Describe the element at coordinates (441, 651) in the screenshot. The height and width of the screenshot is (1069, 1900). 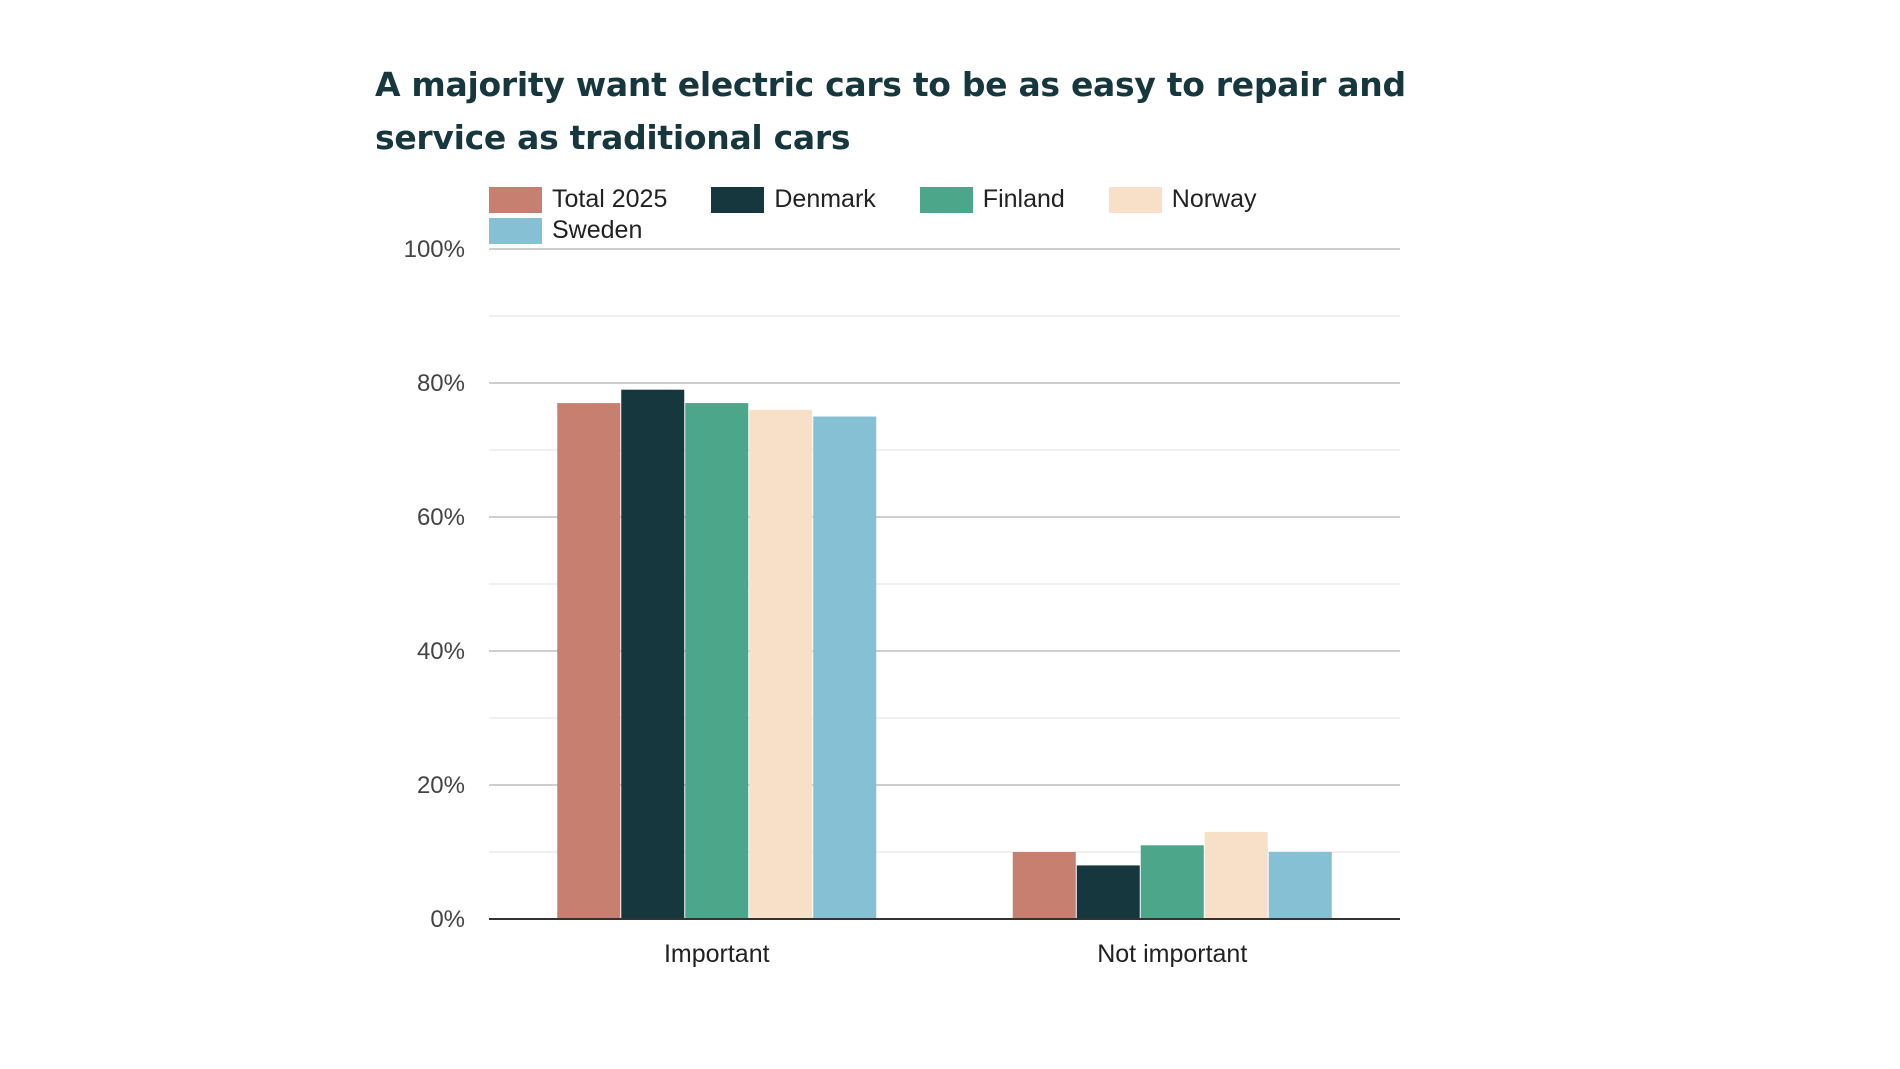
I see `y-tick-label: 40%` at that location.